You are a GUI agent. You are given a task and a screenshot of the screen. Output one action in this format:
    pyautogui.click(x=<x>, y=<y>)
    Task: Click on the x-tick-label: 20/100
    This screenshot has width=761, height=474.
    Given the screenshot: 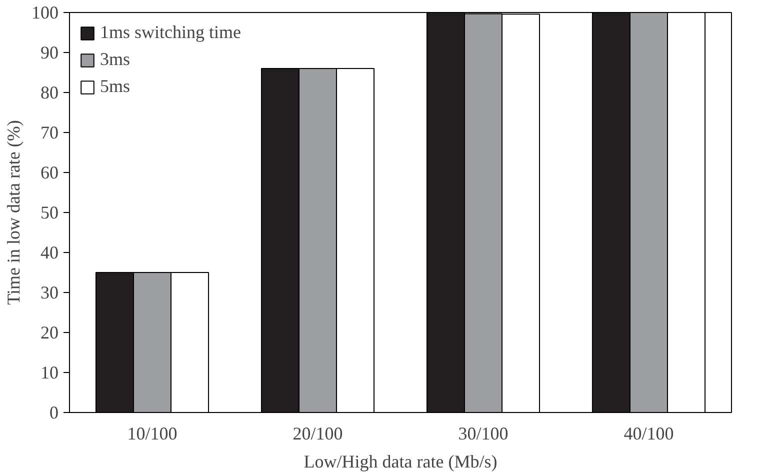 What is the action you would take?
    pyautogui.click(x=317, y=434)
    